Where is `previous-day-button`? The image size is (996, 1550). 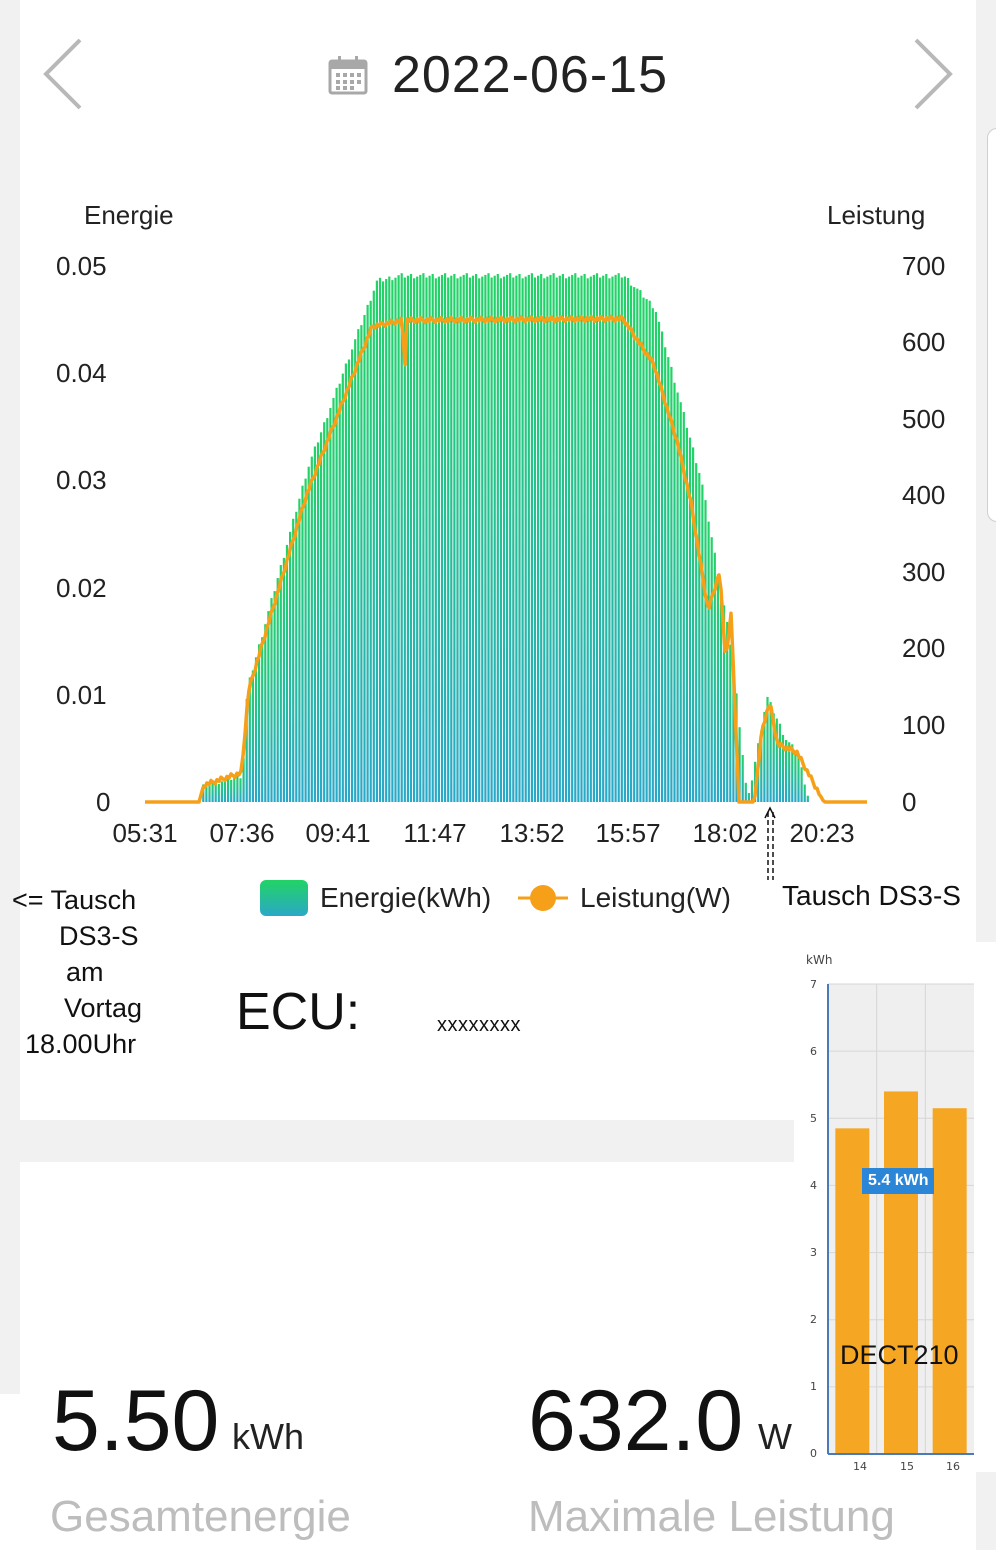
previous-day-button is located at coordinates (64, 74).